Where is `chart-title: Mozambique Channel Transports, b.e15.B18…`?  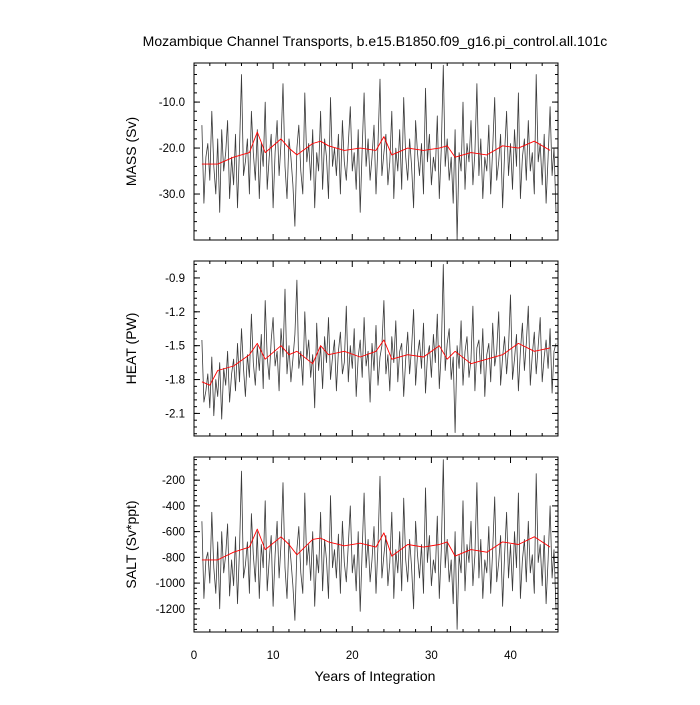 chart-title: Mozambique Channel Transports, b.e15.B18… is located at coordinates (375, 41).